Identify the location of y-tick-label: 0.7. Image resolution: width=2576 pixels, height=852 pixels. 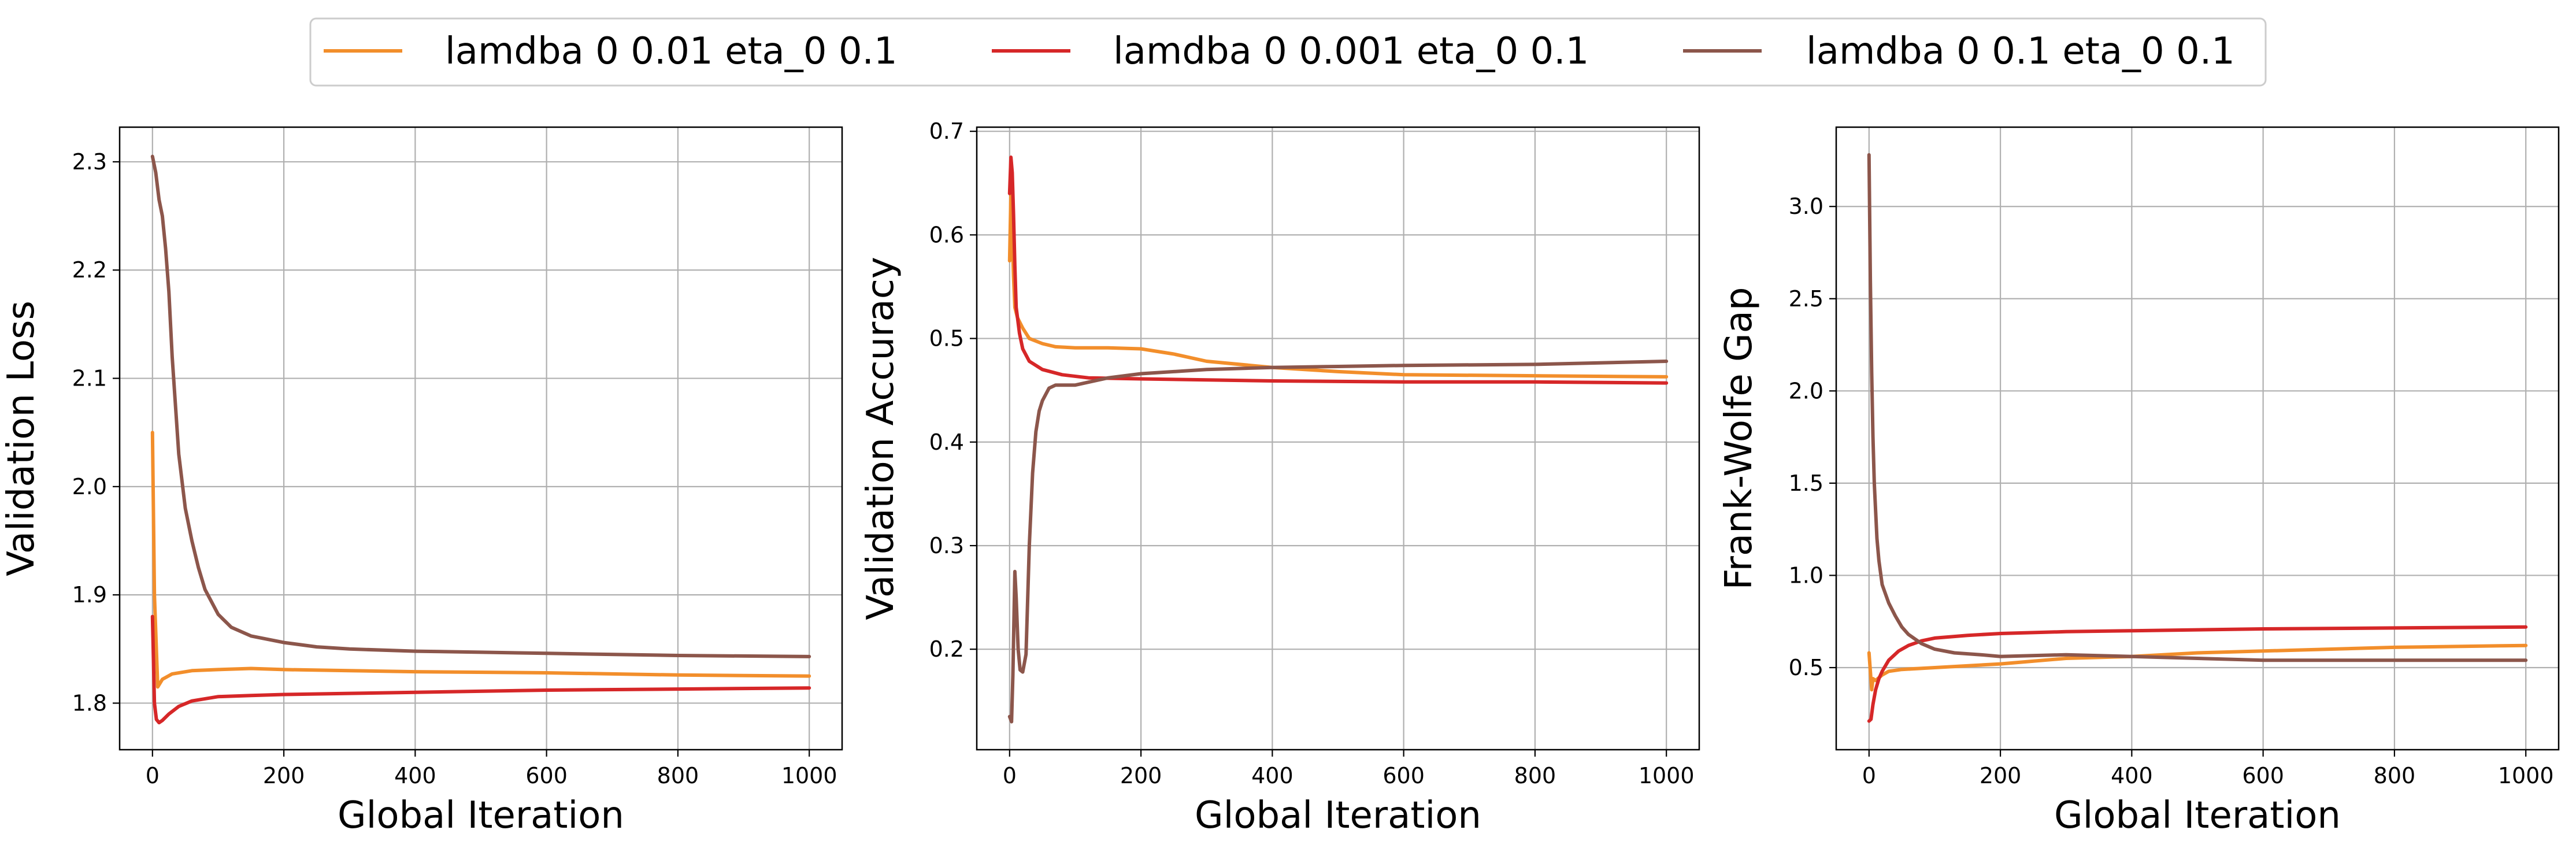
(947, 131).